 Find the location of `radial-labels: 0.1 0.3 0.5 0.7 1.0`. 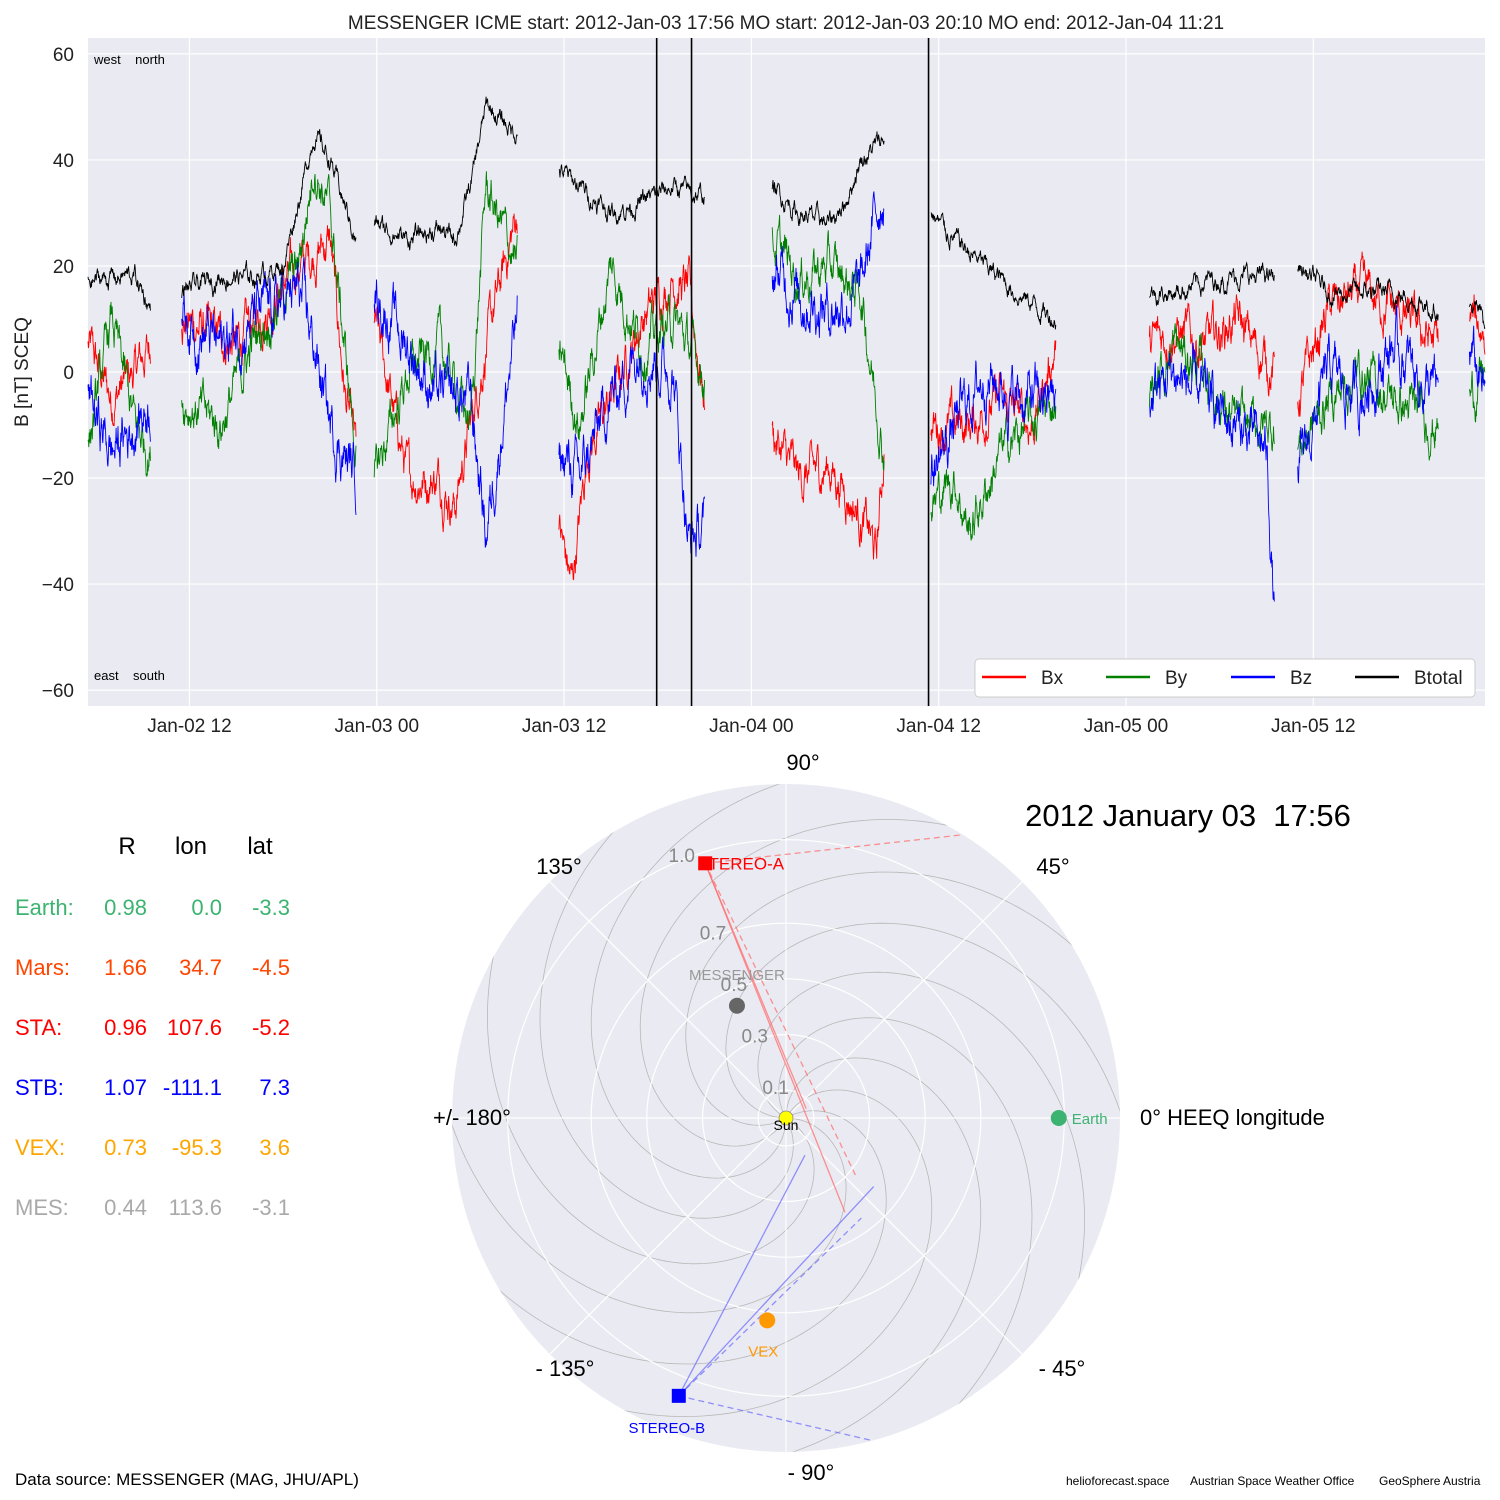

radial-labels: 0.1 0.3 0.5 0.7 1.0 is located at coordinates (729, 972).